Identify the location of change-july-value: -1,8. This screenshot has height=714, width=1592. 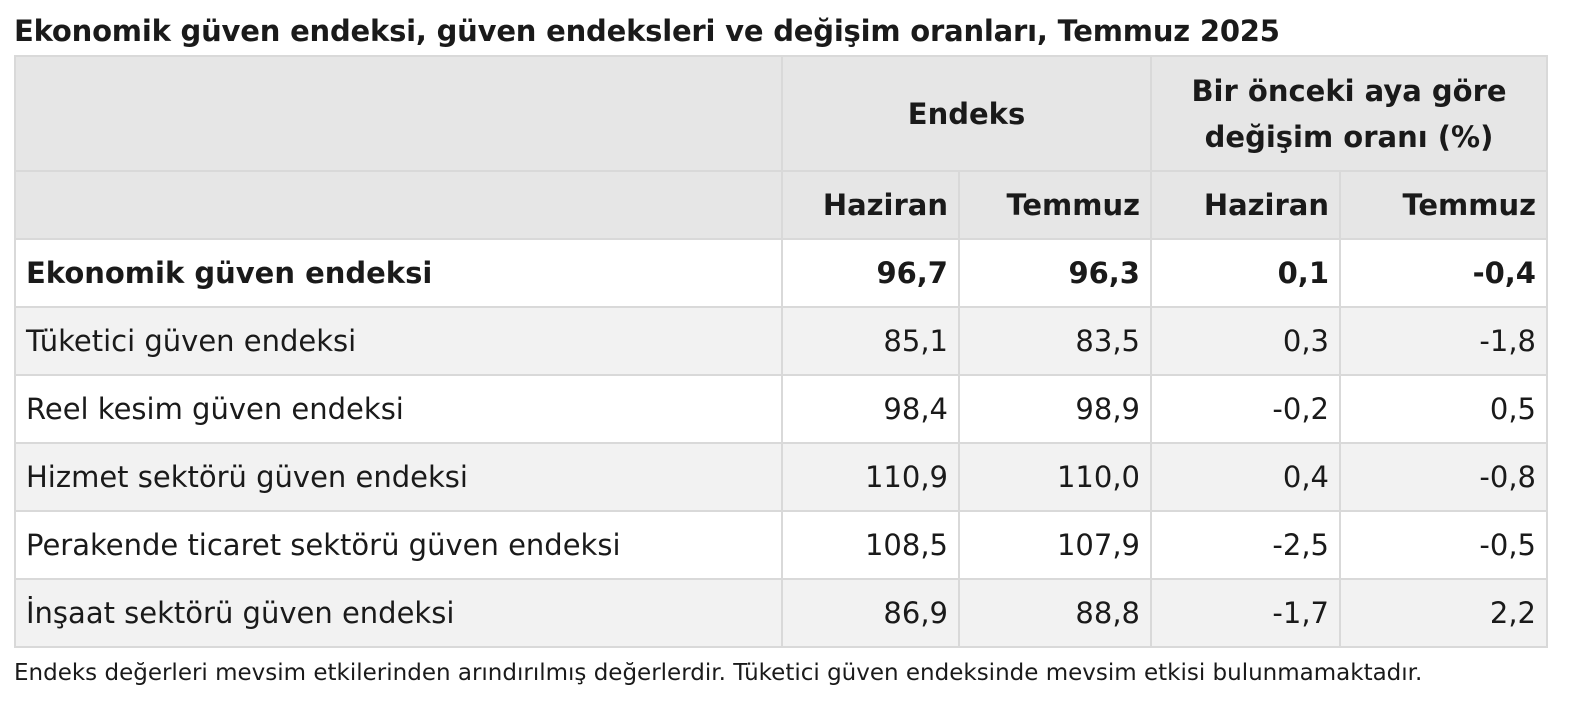
(1443, 341).